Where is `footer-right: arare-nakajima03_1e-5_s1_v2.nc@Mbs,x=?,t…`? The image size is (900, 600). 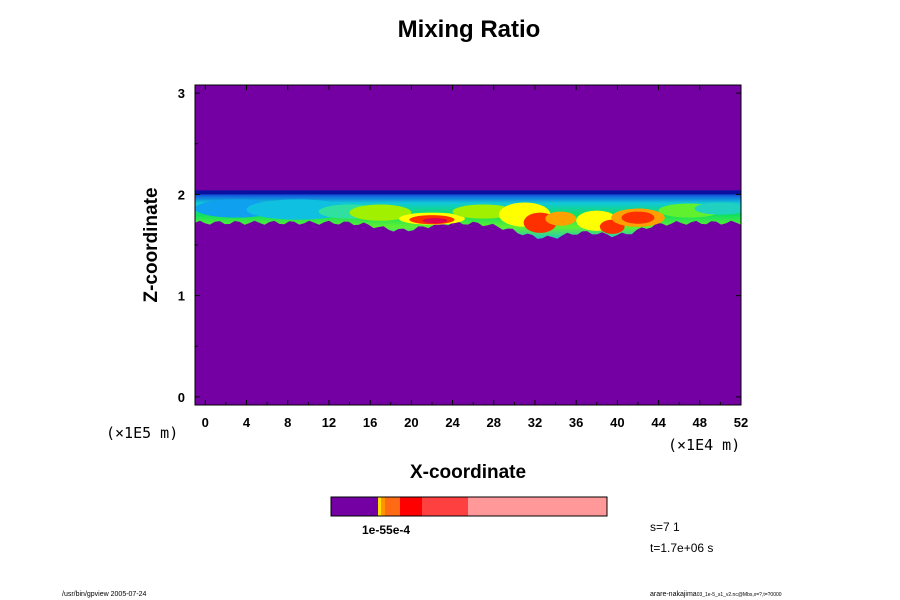 footer-right: arare-nakajima03_1e-5_s1_v2.nc@Mbs,x=?,t… is located at coordinates (716, 594).